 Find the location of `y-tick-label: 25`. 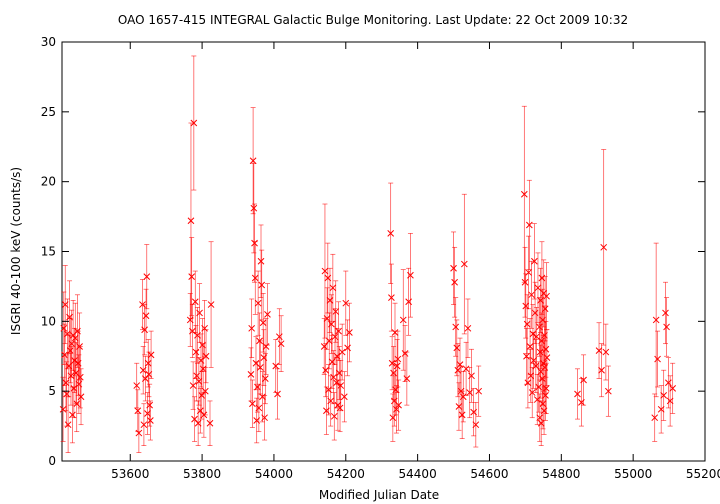

y-tick-label: 25 is located at coordinates (48, 112).